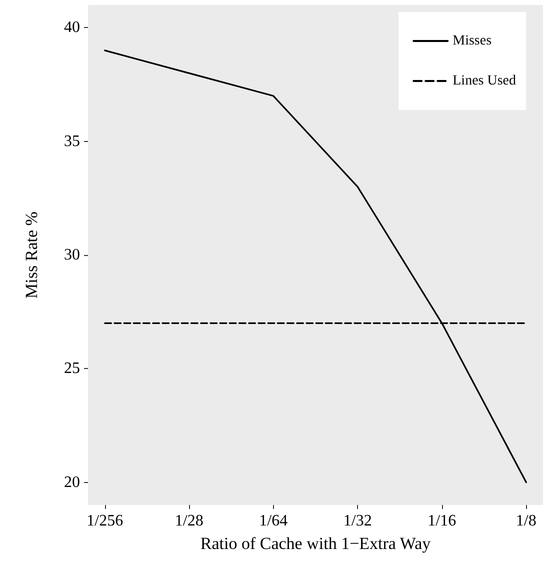 The image size is (556, 565). Describe the element at coordinates (472, 41) in the screenshot. I see `legend-label: Misses` at that location.